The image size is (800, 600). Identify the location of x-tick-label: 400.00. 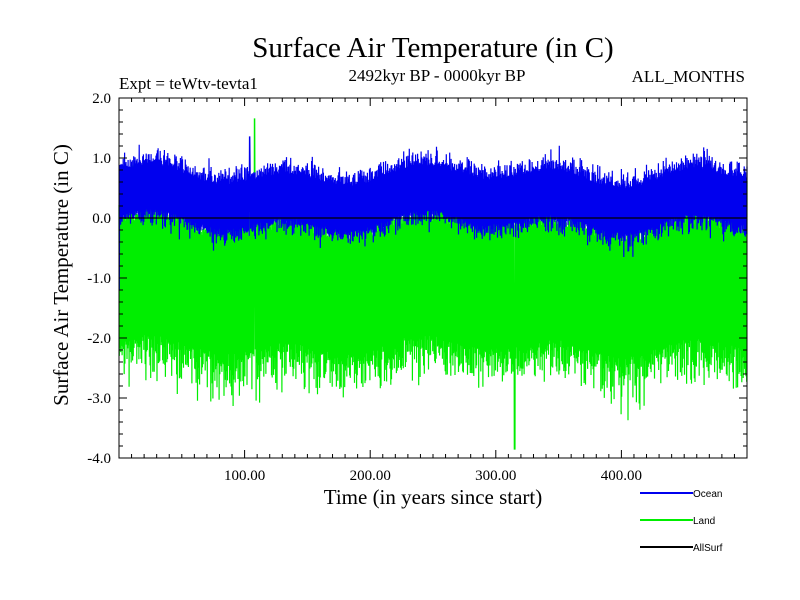
(621, 476).